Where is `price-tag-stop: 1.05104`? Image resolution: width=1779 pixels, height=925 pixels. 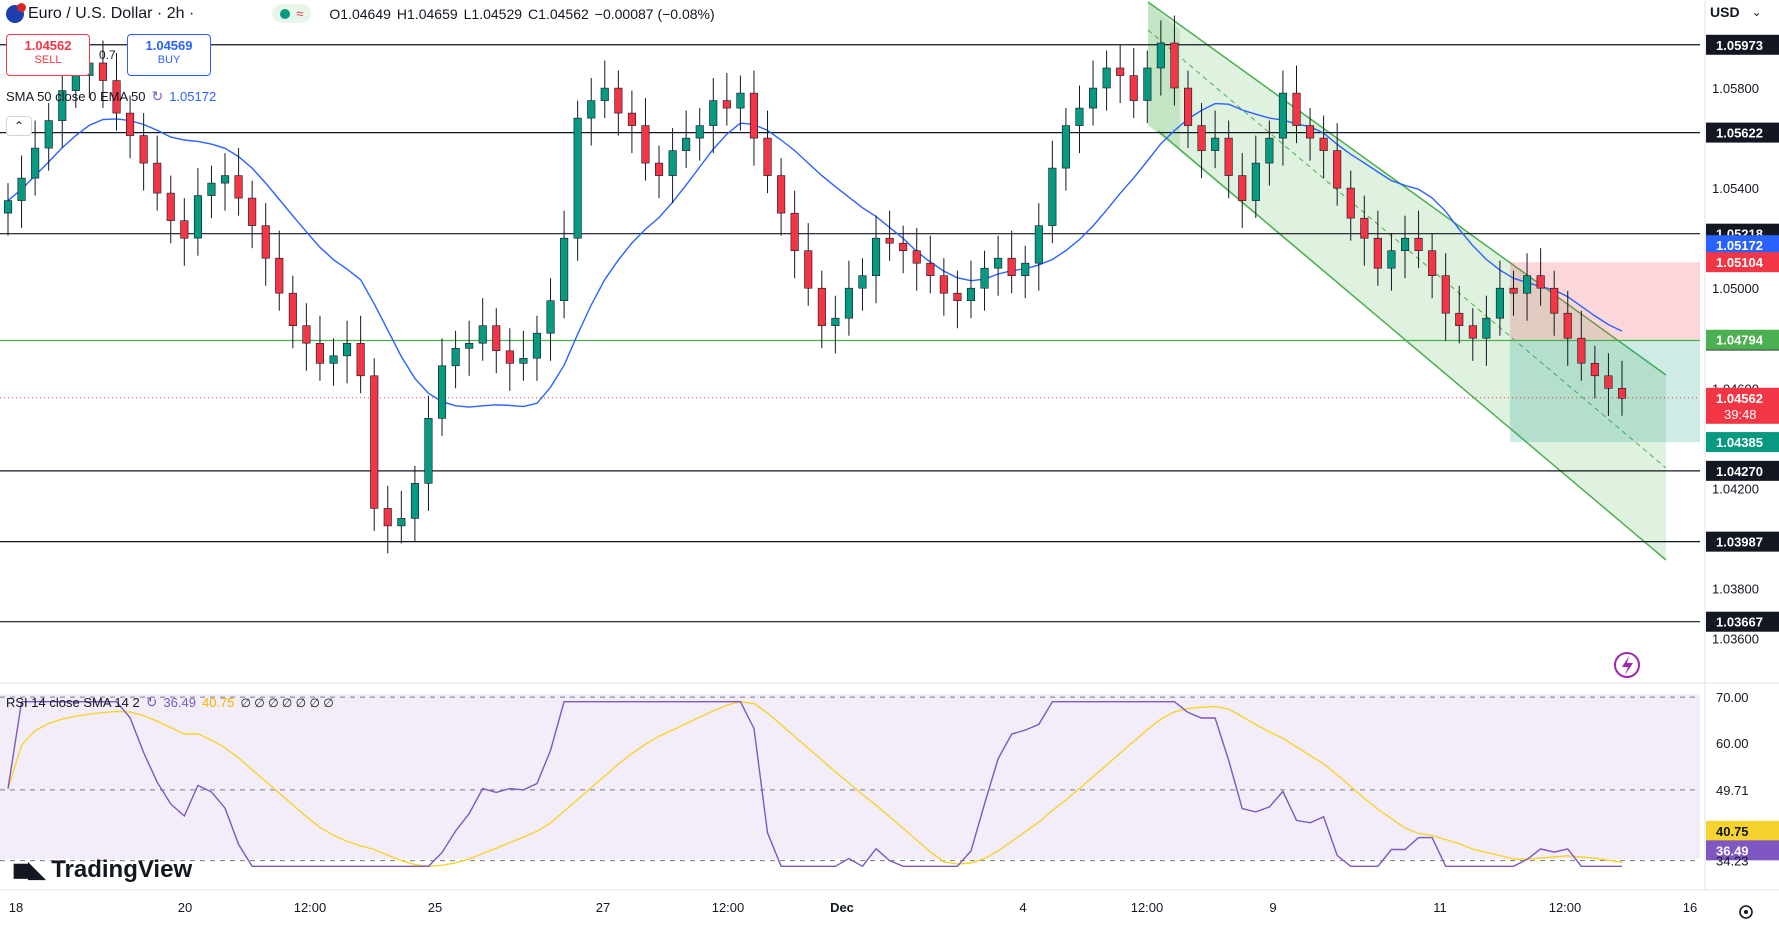 price-tag-stop: 1.05104 is located at coordinates (1740, 262).